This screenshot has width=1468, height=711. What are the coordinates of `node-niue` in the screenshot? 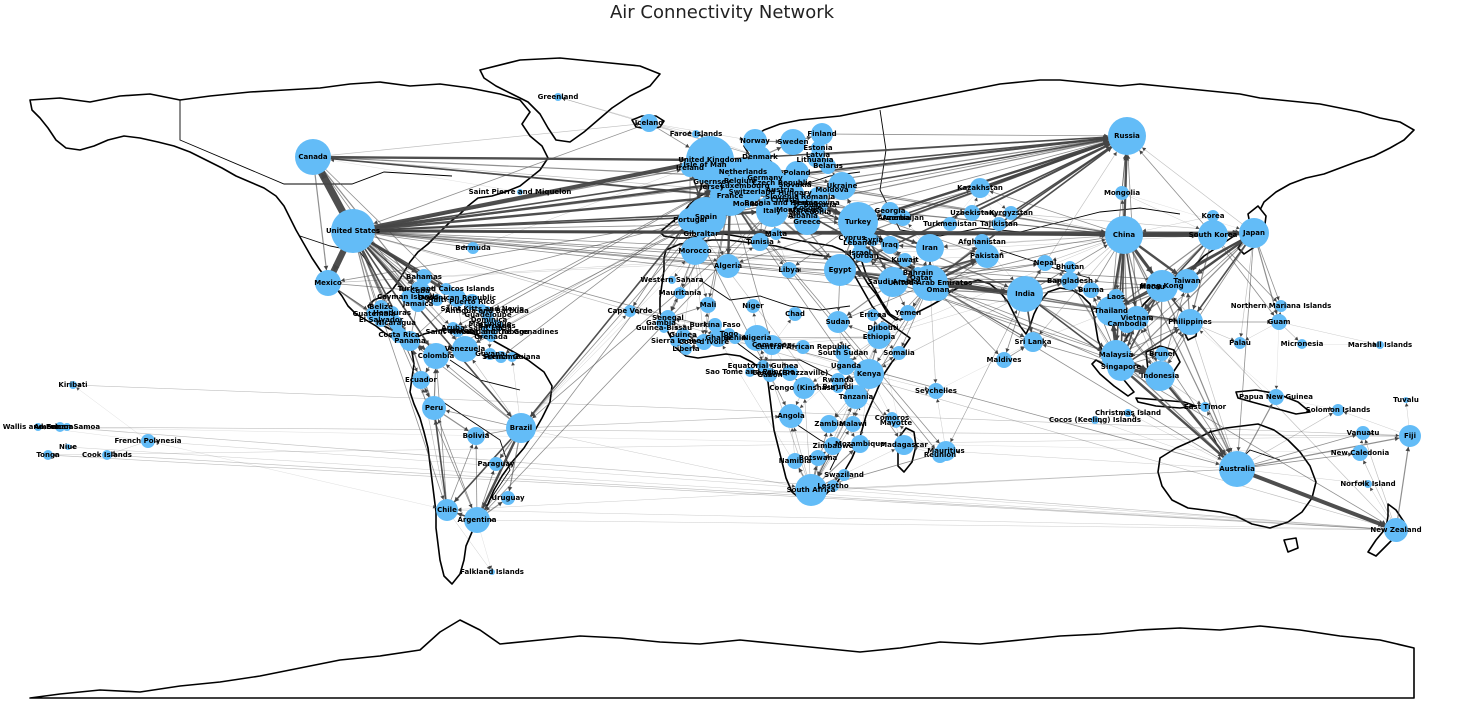 It's located at (68, 447).